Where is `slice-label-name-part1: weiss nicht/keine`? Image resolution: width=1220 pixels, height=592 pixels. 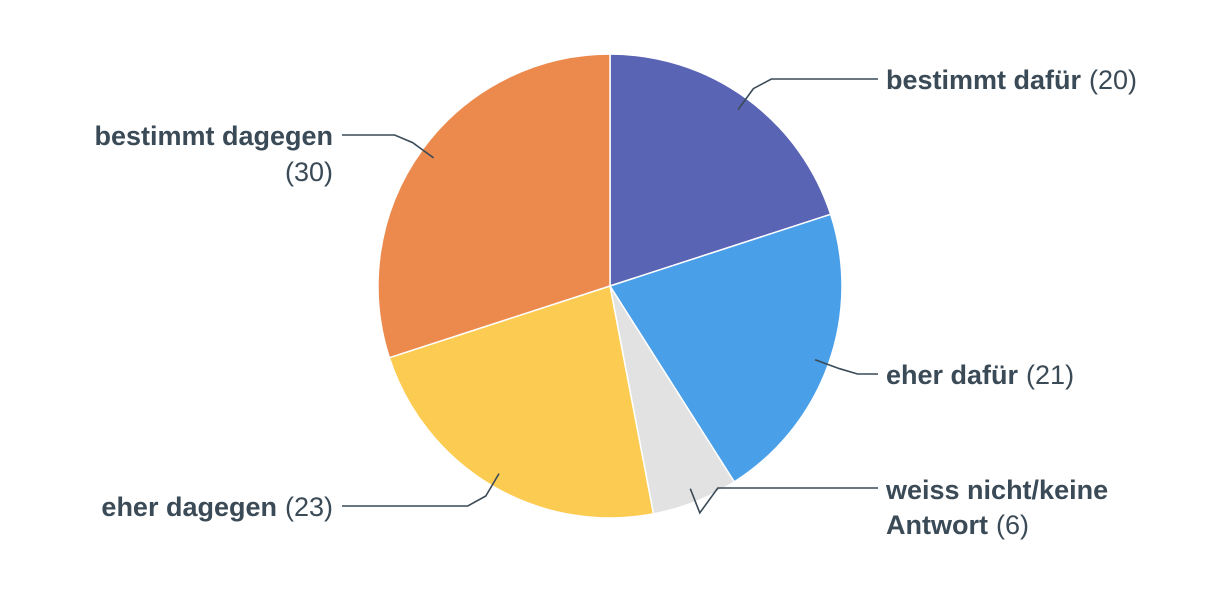 slice-label-name-part1: weiss nicht/keine is located at coordinates (996, 490).